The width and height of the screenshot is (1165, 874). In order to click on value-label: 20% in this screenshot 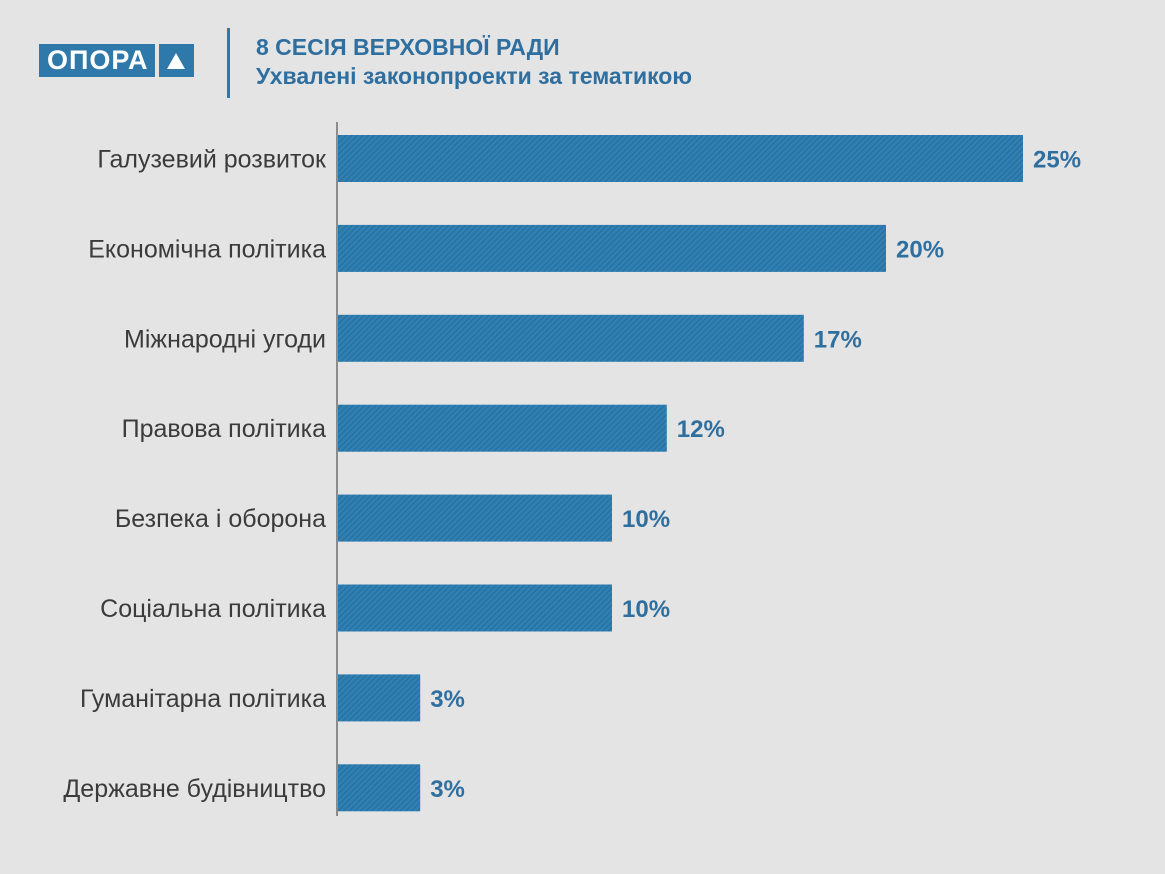, I will do `click(920, 249)`.